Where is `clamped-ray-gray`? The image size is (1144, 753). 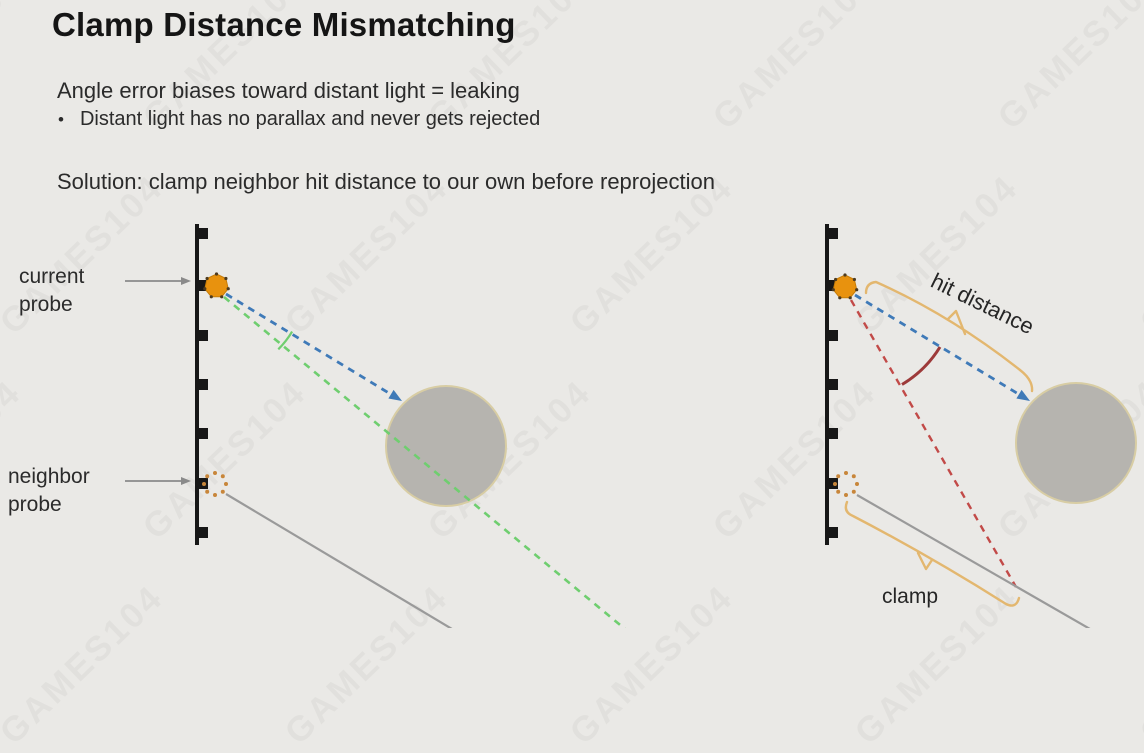
clamped-ray-gray is located at coordinates (973, 561).